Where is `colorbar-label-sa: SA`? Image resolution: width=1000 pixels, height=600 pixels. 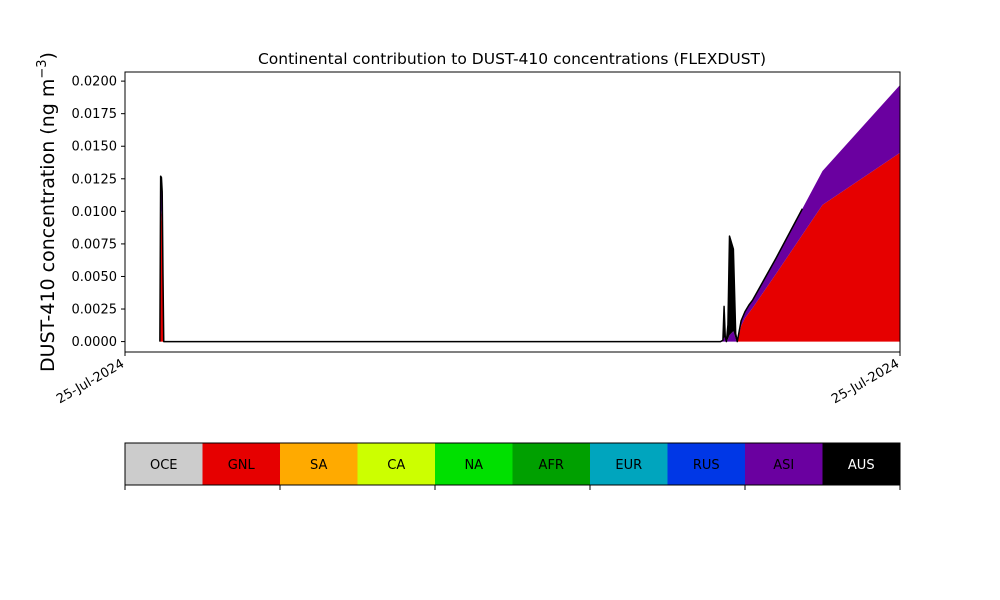
colorbar-label-sa: SA is located at coordinates (318, 465).